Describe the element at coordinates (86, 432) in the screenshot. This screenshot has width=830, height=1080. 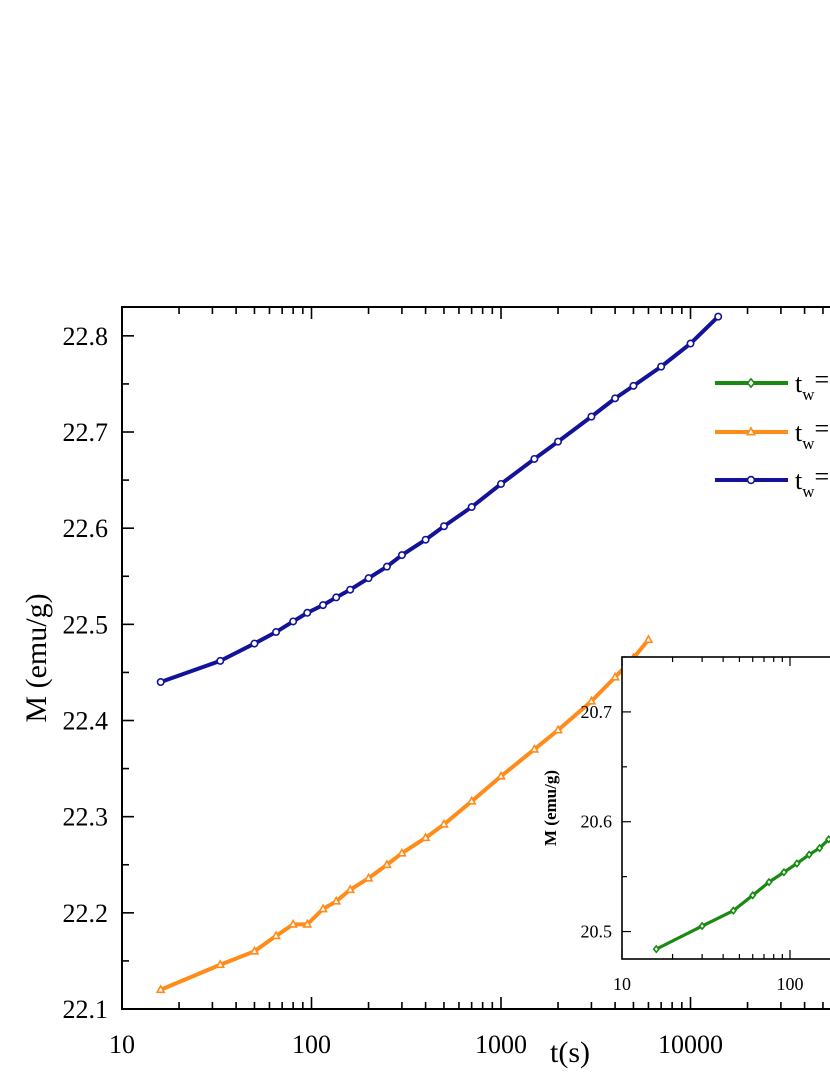
I see `y-tick-label: 22.7` at that location.